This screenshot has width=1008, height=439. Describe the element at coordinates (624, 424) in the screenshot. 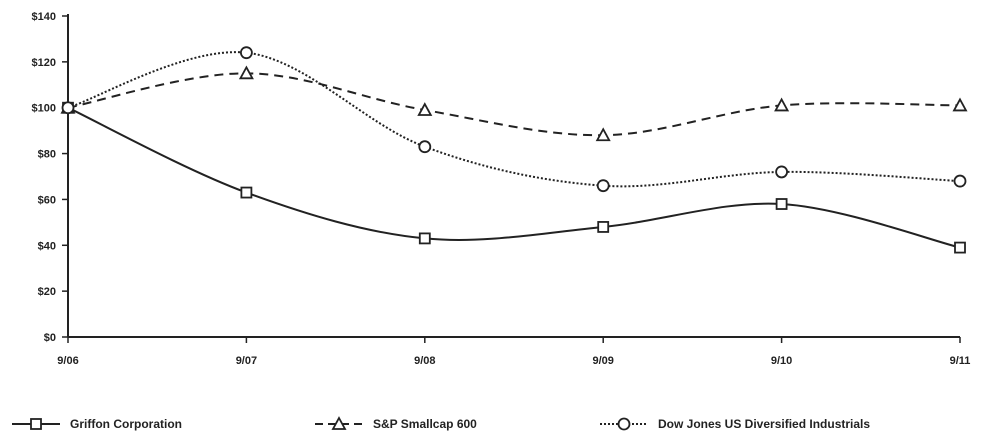

I see `legend-marker-circle` at that location.